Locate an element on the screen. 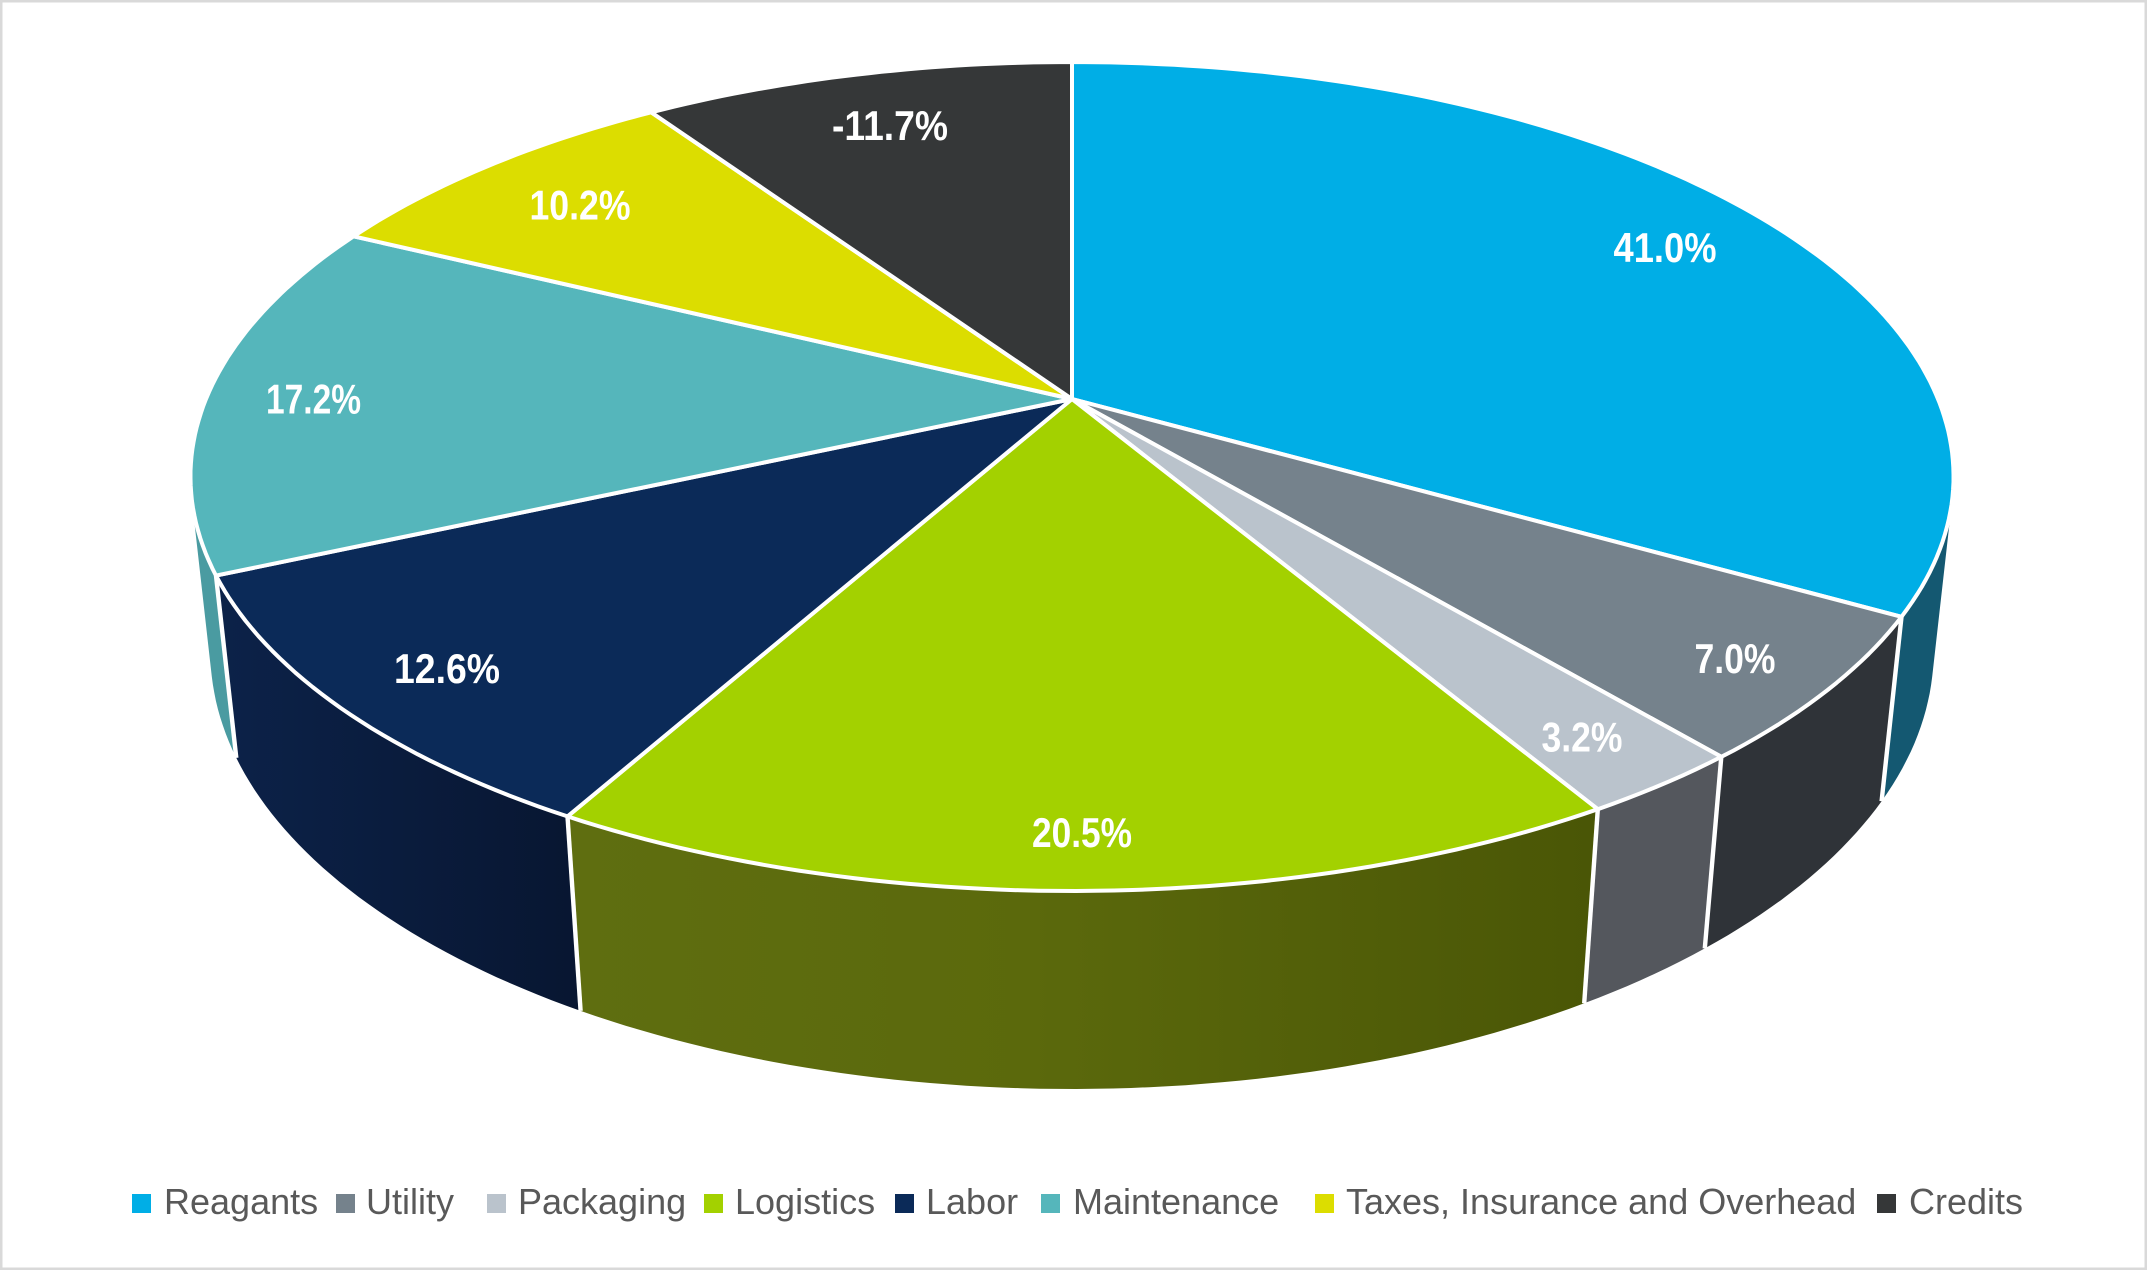  svg-text: 7.0% is located at coordinates (1735, 658).